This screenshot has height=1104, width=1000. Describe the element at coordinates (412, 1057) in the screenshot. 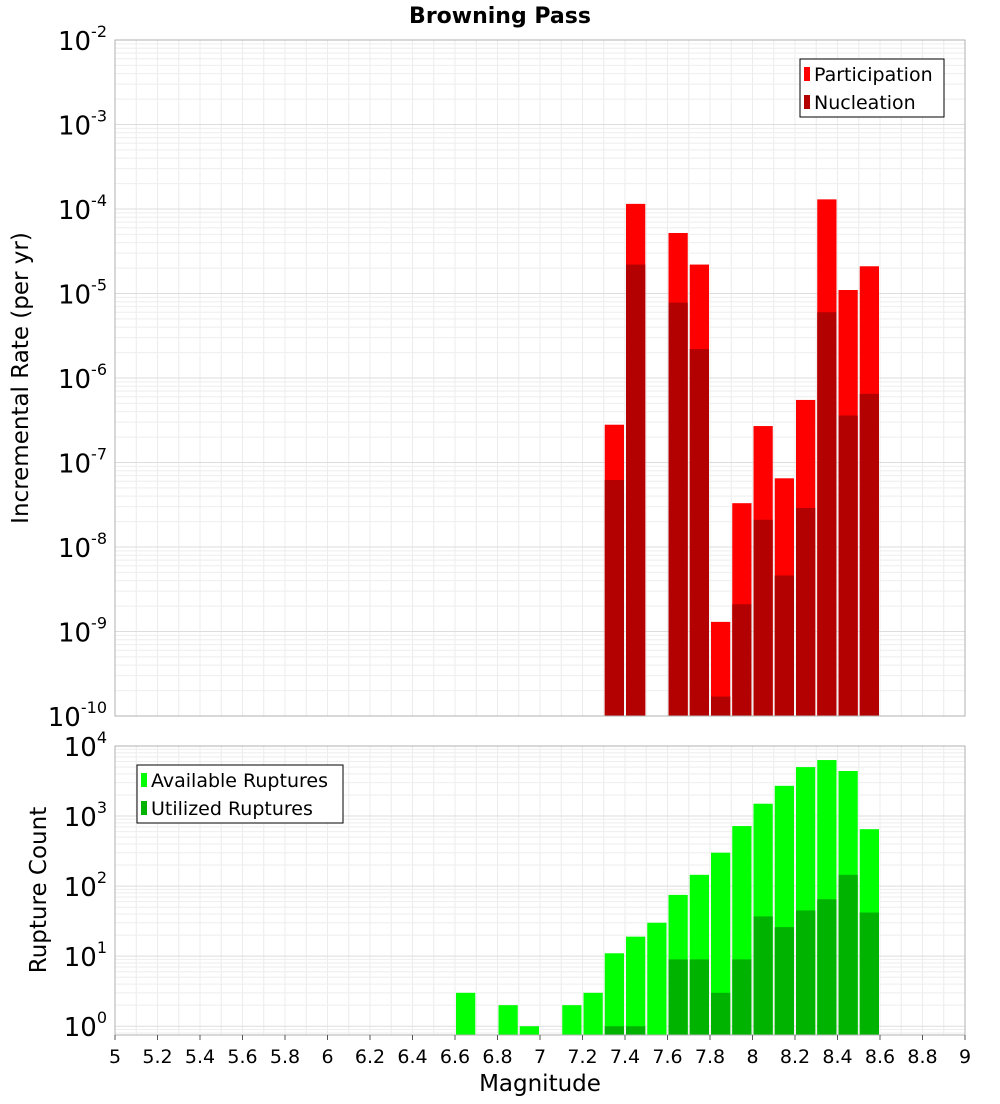

I see `x-tick-label: 6.4` at that location.